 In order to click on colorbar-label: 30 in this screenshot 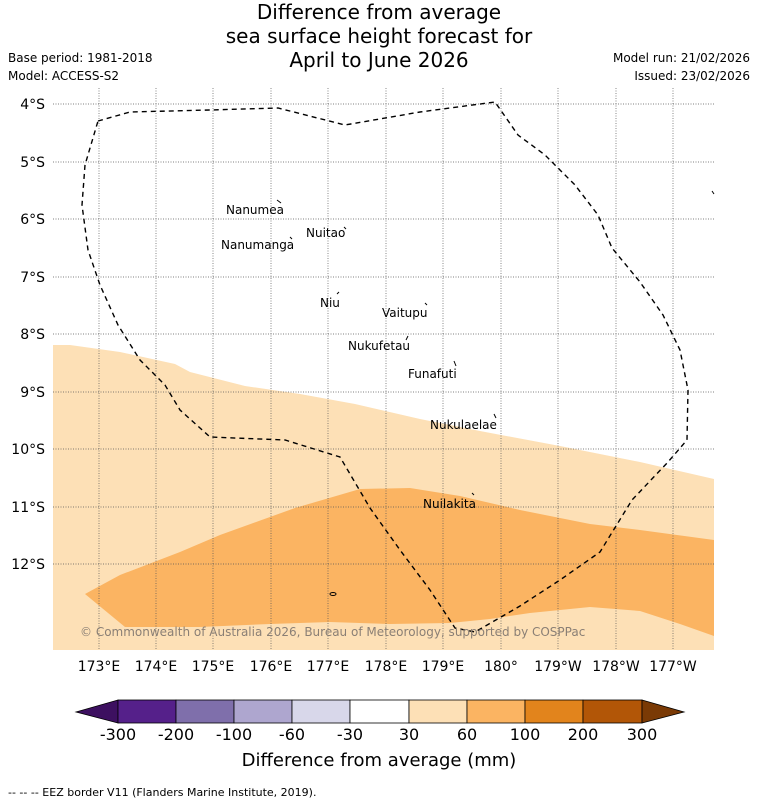, I will do `click(409, 734)`.